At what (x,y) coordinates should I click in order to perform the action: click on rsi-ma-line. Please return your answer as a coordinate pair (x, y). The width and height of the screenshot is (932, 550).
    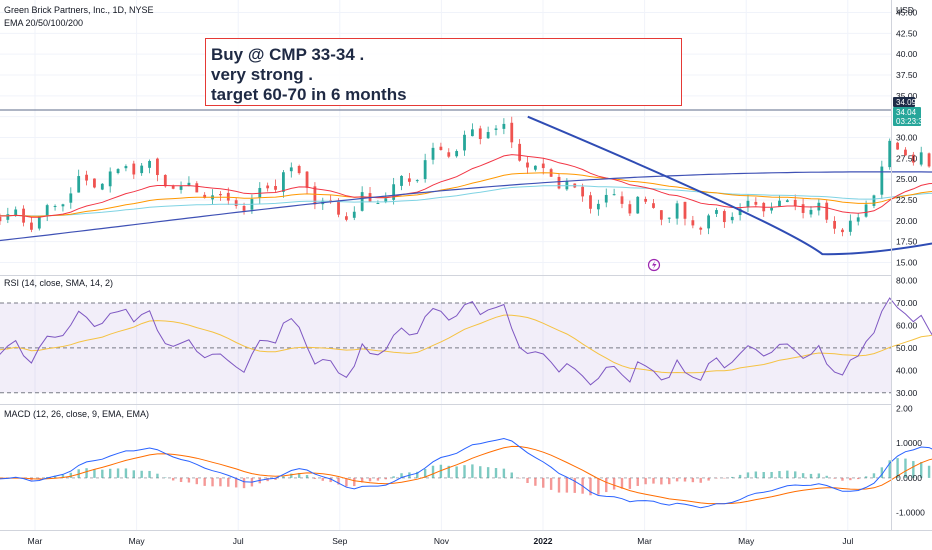
    Looking at the image, I should click on (466, 344).